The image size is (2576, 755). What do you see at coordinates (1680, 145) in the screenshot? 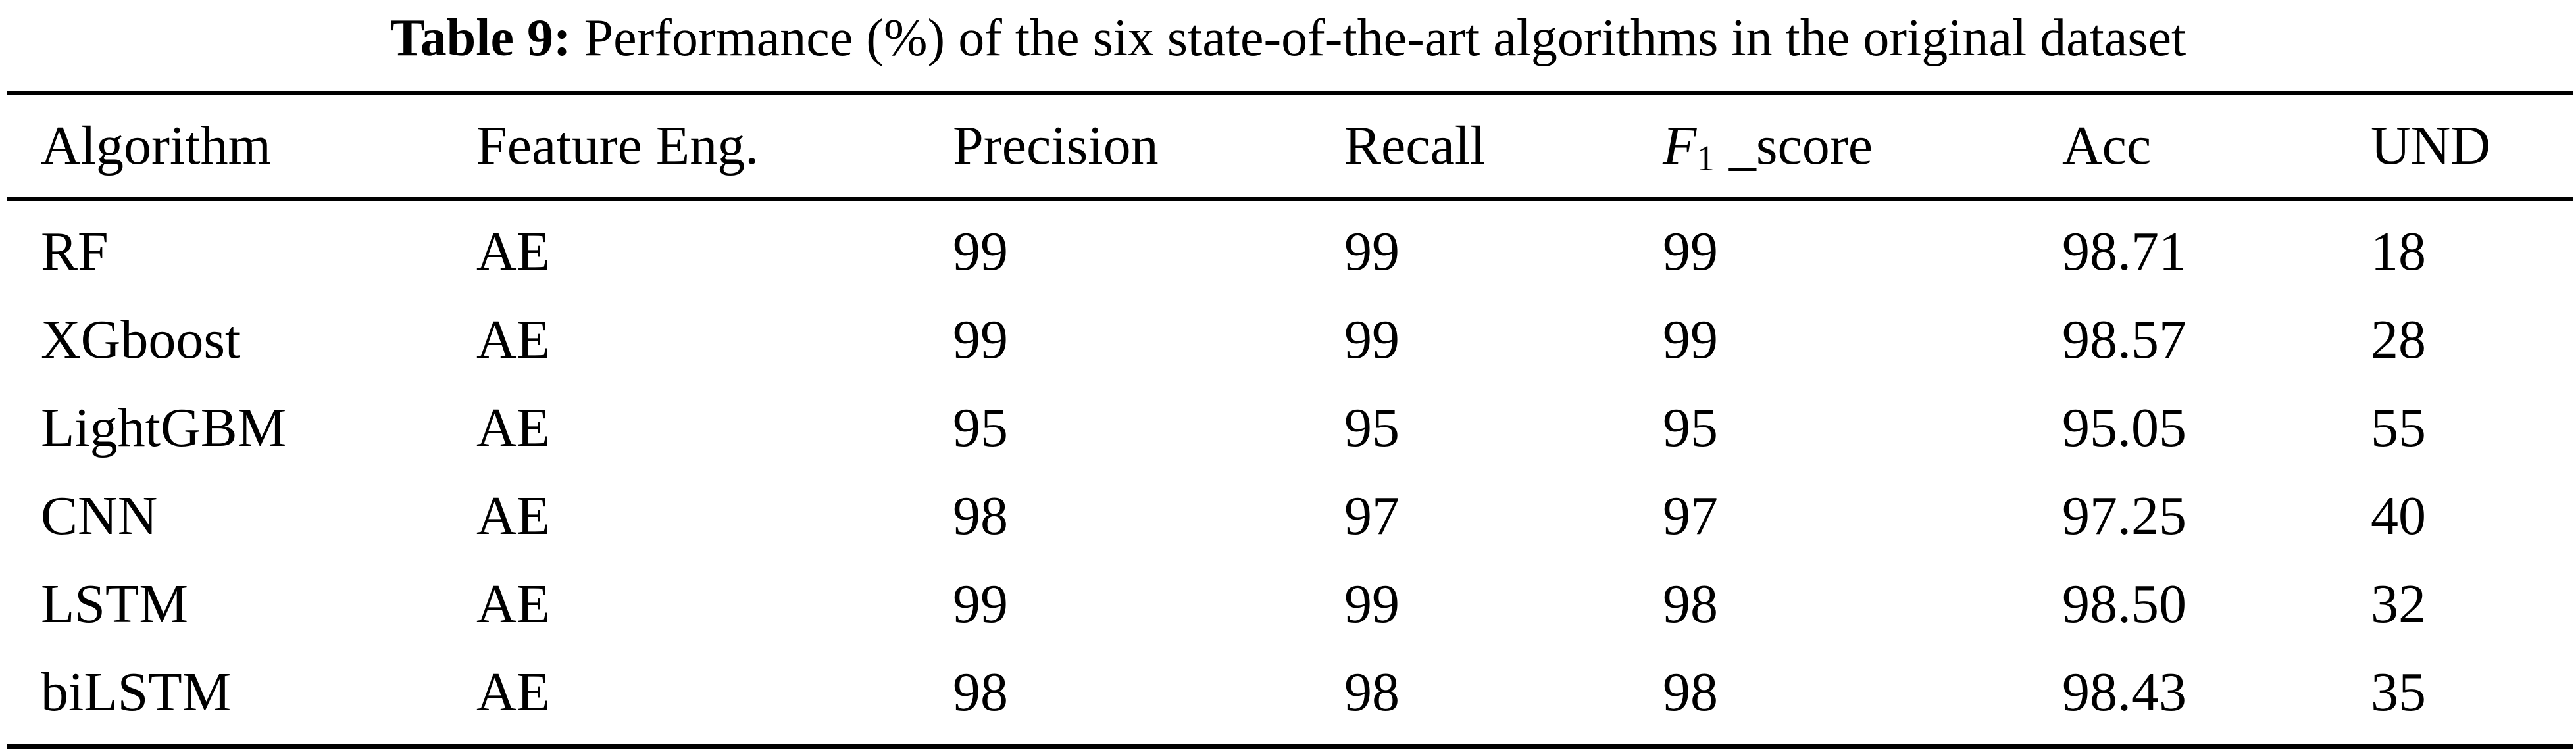
I see `f1-symbol: F` at bounding box center [1680, 145].